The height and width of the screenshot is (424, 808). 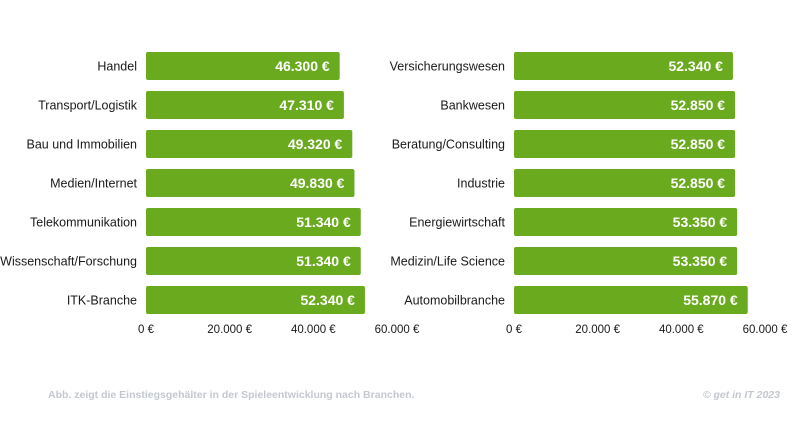 What do you see at coordinates (454, 301) in the screenshot?
I see `category-label: Automobilbranche` at bounding box center [454, 301].